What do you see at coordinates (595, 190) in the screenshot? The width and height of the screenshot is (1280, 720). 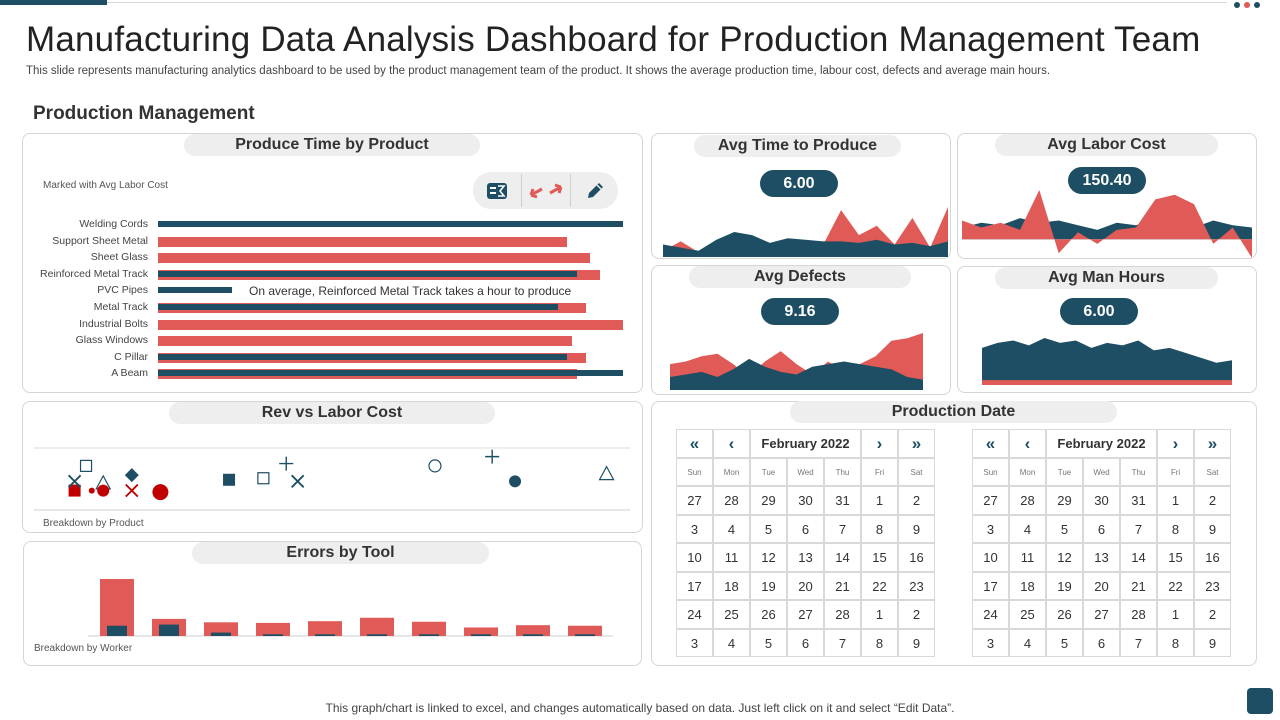 I see `pencil-icon` at bounding box center [595, 190].